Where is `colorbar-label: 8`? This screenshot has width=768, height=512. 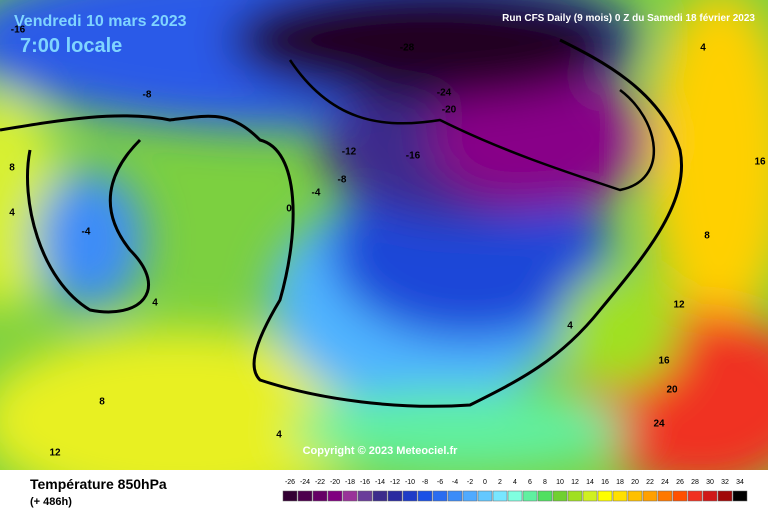
colorbar-label: 8 is located at coordinates (545, 482).